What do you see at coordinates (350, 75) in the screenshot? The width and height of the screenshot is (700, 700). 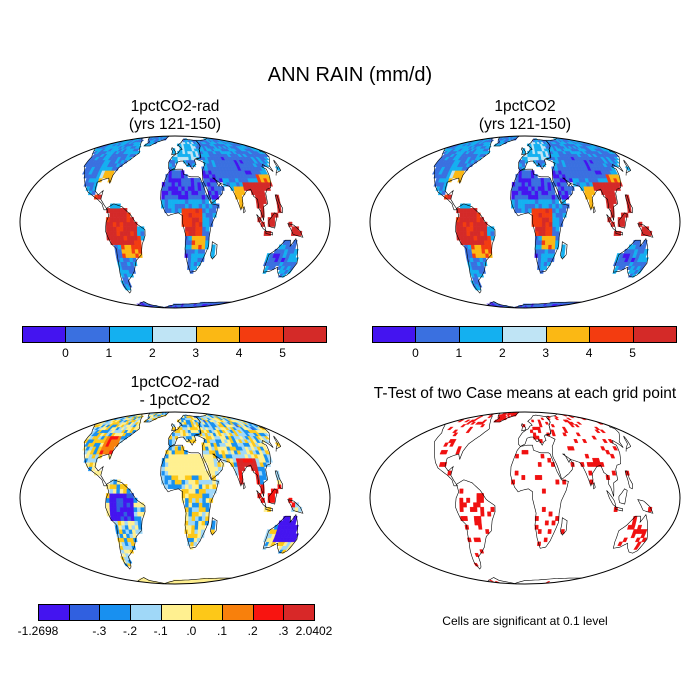 I see `main-title: ANN RAIN (mm/d)` at bounding box center [350, 75].